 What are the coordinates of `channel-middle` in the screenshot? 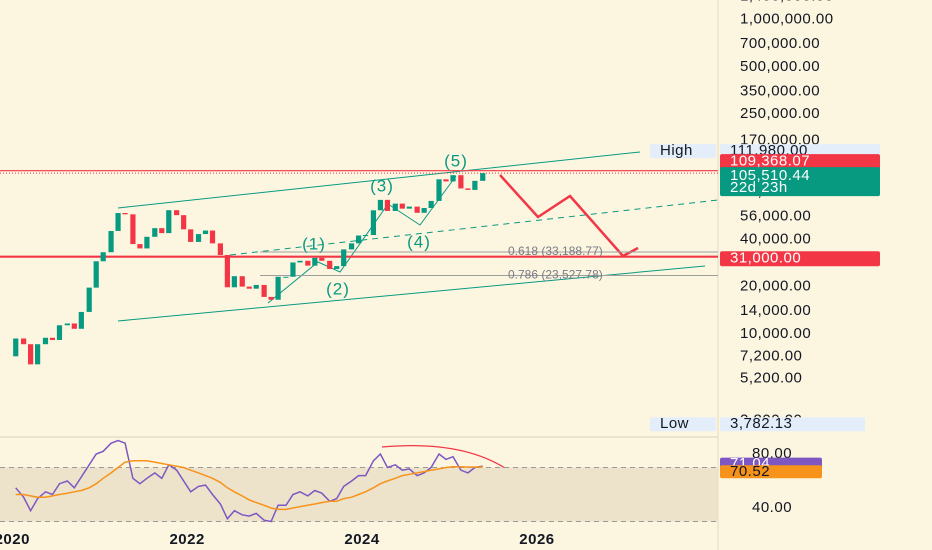 It's located at (474, 227).